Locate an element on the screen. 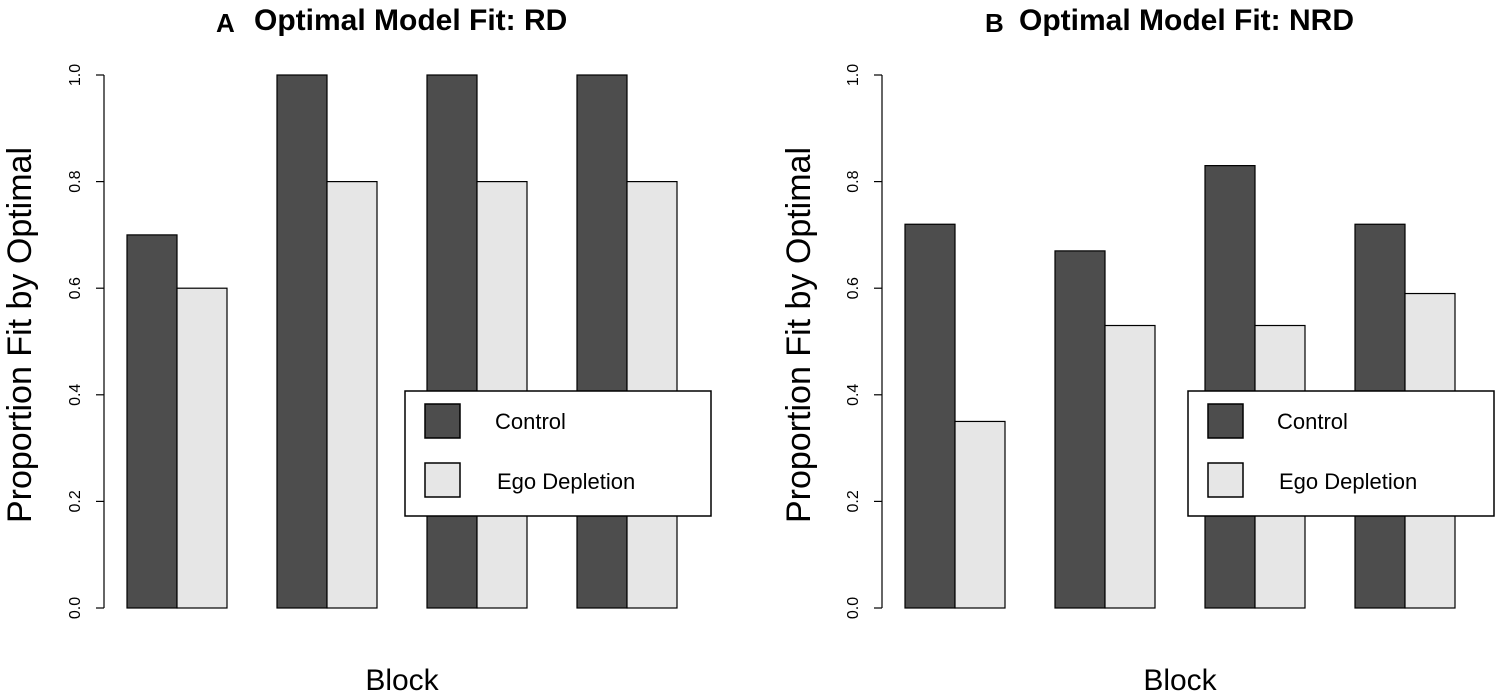 The image size is (1500, 698). panel-b-legend-swatch-ego-depletion is located at coordinates (1225, 480).